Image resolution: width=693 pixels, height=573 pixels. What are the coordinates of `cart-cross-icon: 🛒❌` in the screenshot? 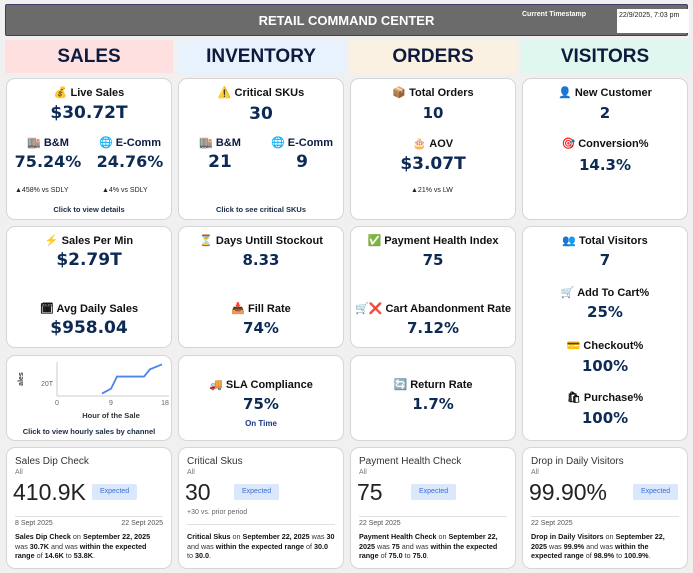 It's located at (369, 309).